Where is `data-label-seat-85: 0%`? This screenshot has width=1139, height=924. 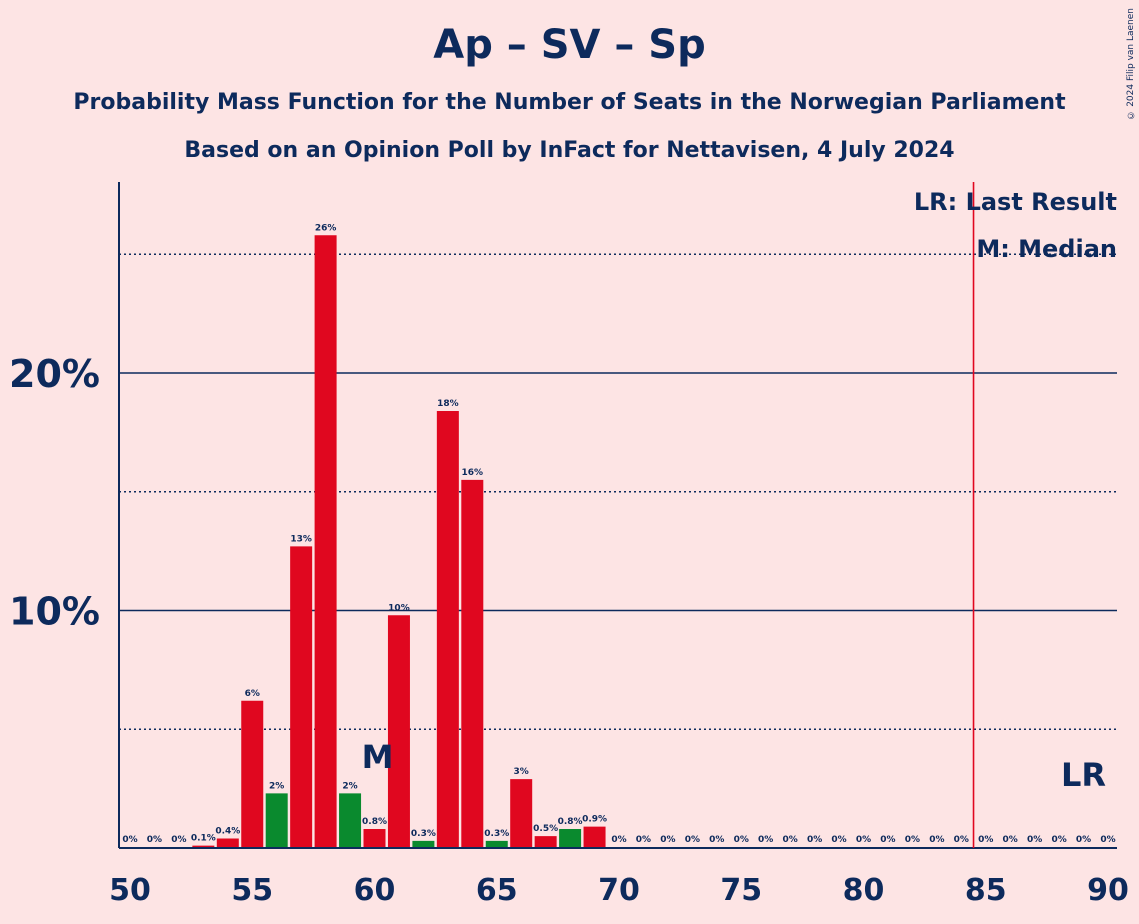 data-label-seat-85: 0% is located at coordinates (985, 840).